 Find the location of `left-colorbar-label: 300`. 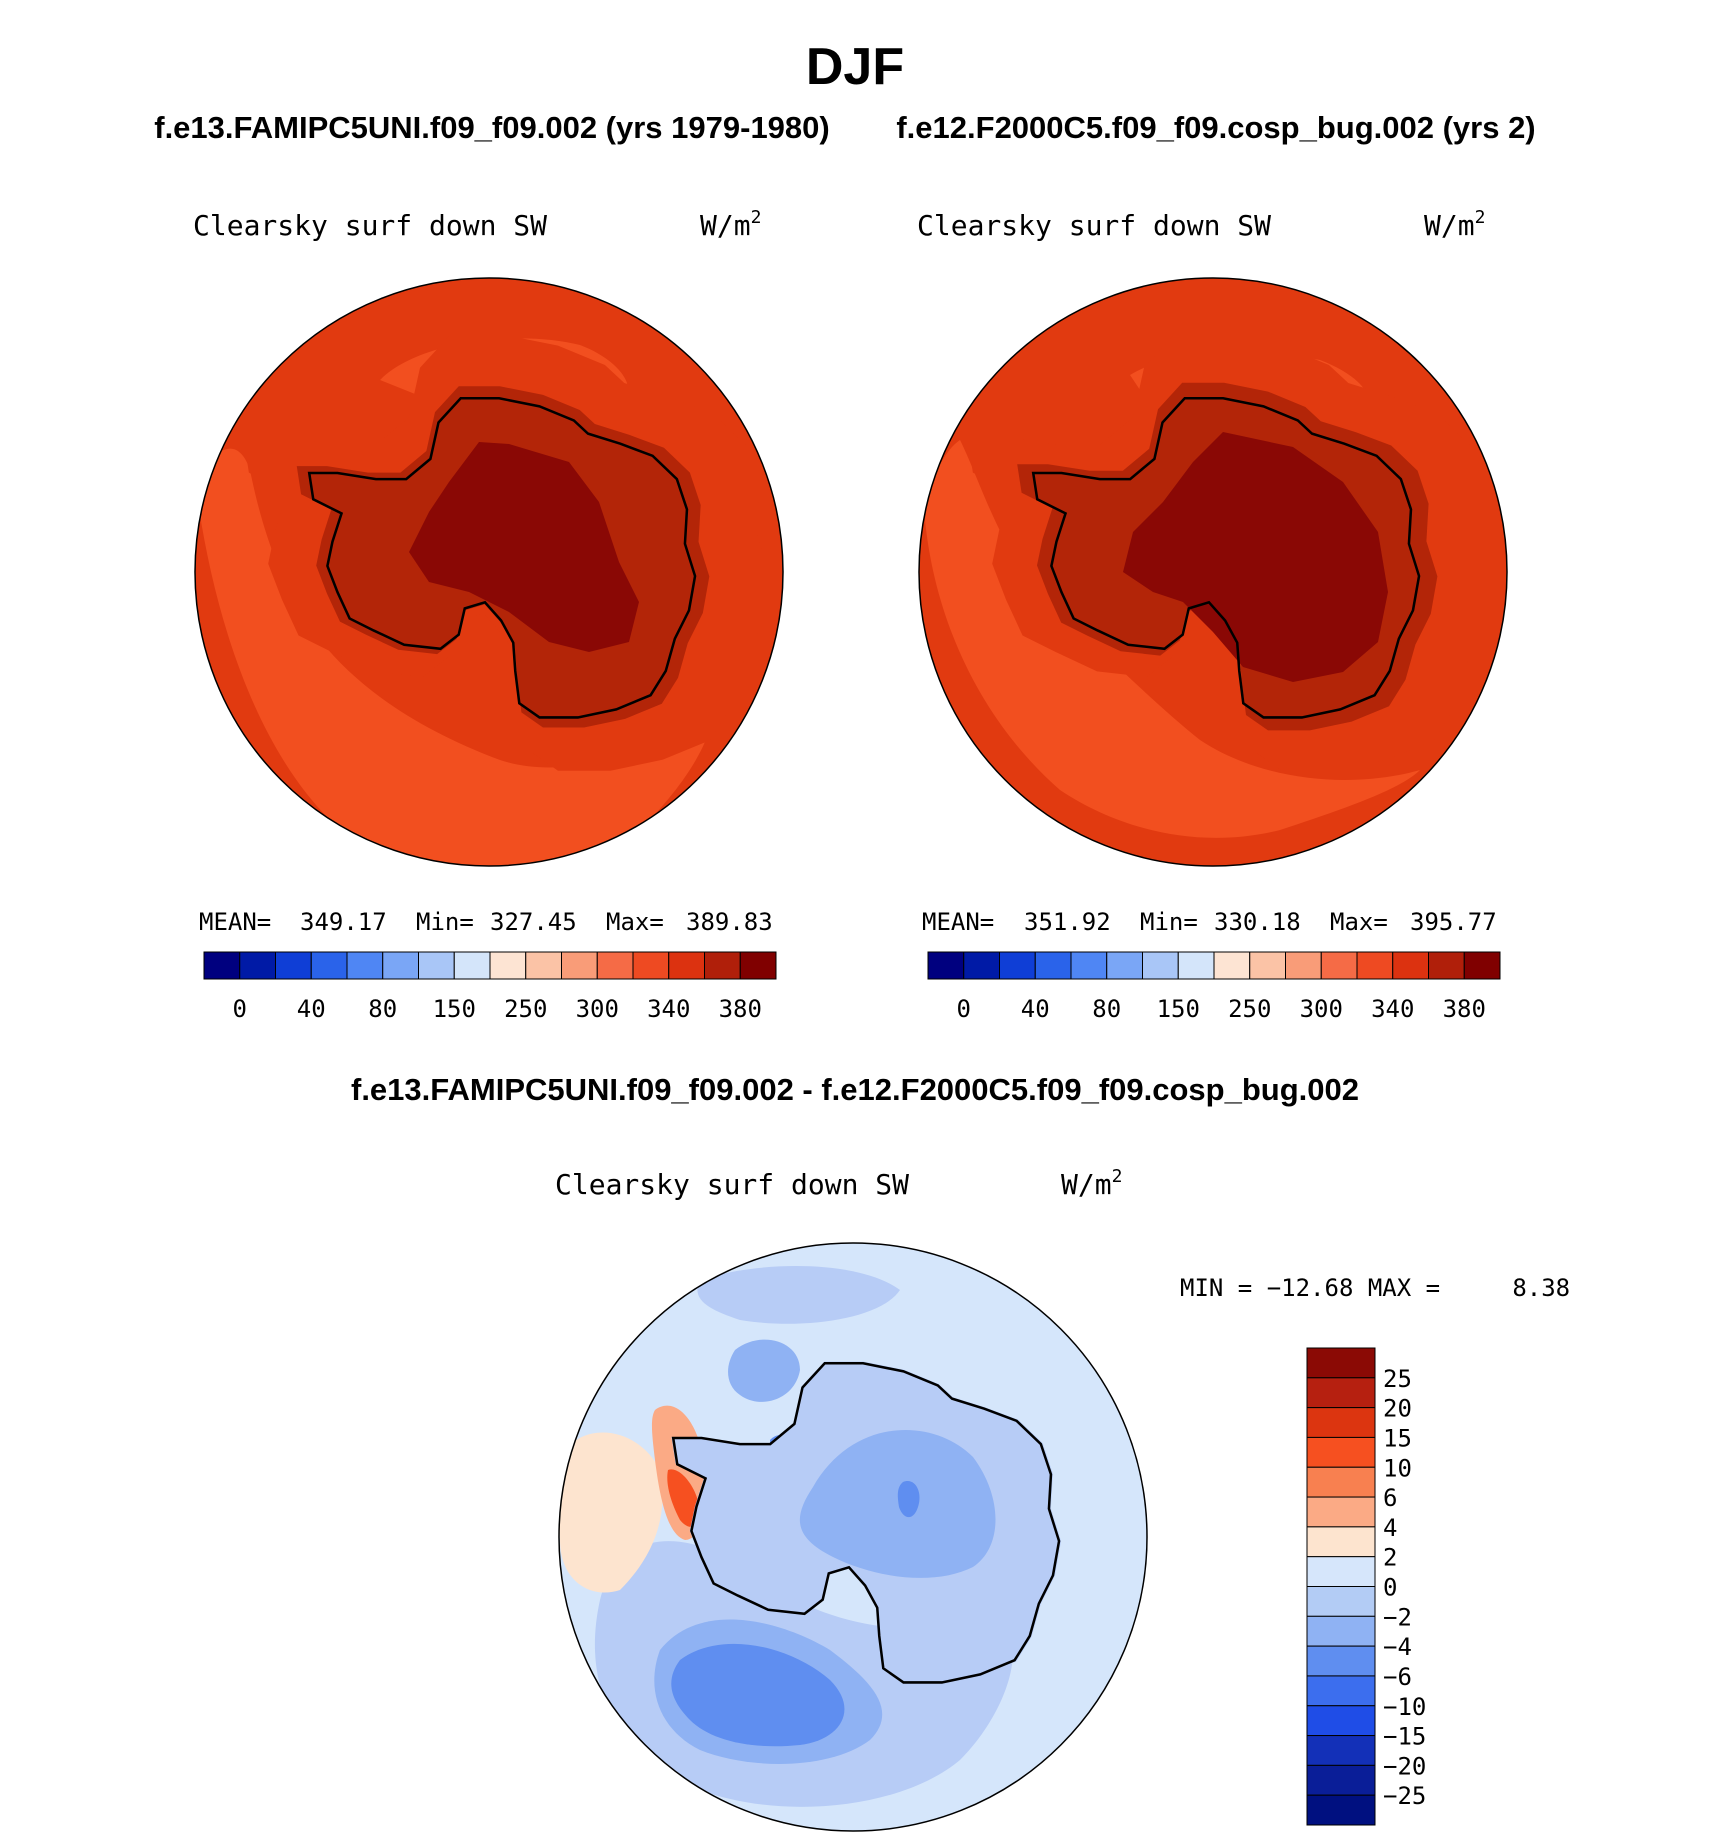

left-colorbar-label: 300 is located at coordinates (597, 1009).